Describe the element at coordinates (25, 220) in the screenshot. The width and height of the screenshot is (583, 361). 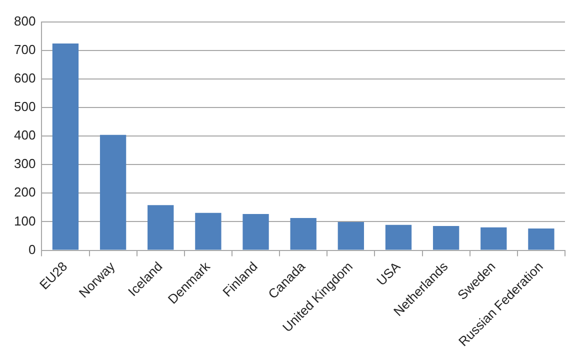
I see `y-tick-label: 100` at that location.